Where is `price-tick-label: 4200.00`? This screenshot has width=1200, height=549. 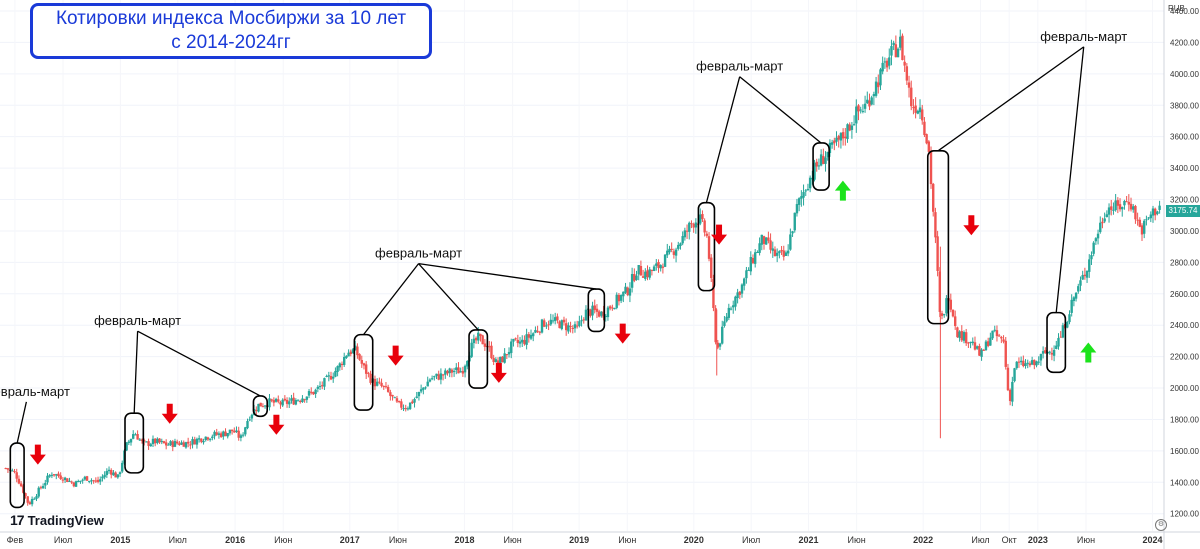
price-tick-label: 4200.00 is located at coordinates (1184, 42).